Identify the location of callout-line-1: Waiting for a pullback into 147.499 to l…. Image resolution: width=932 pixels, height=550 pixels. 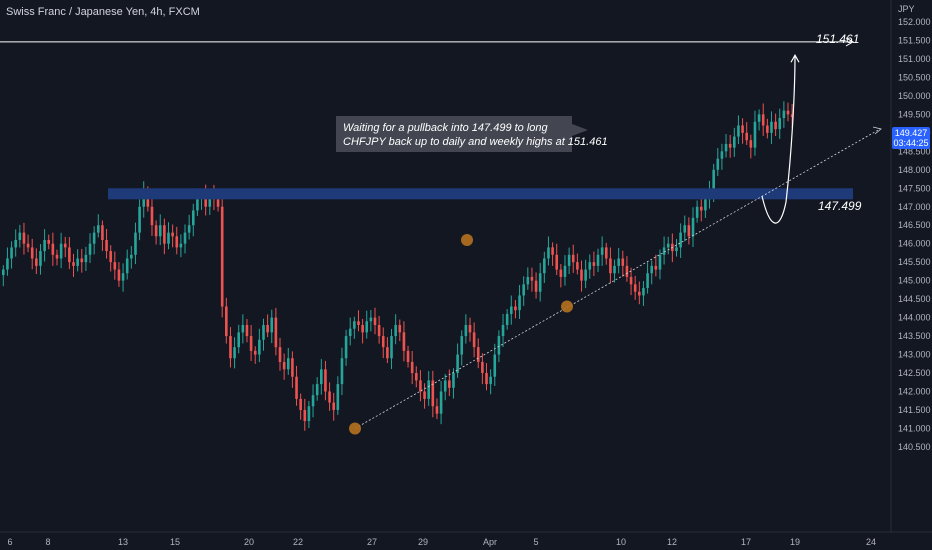
(446, 128).